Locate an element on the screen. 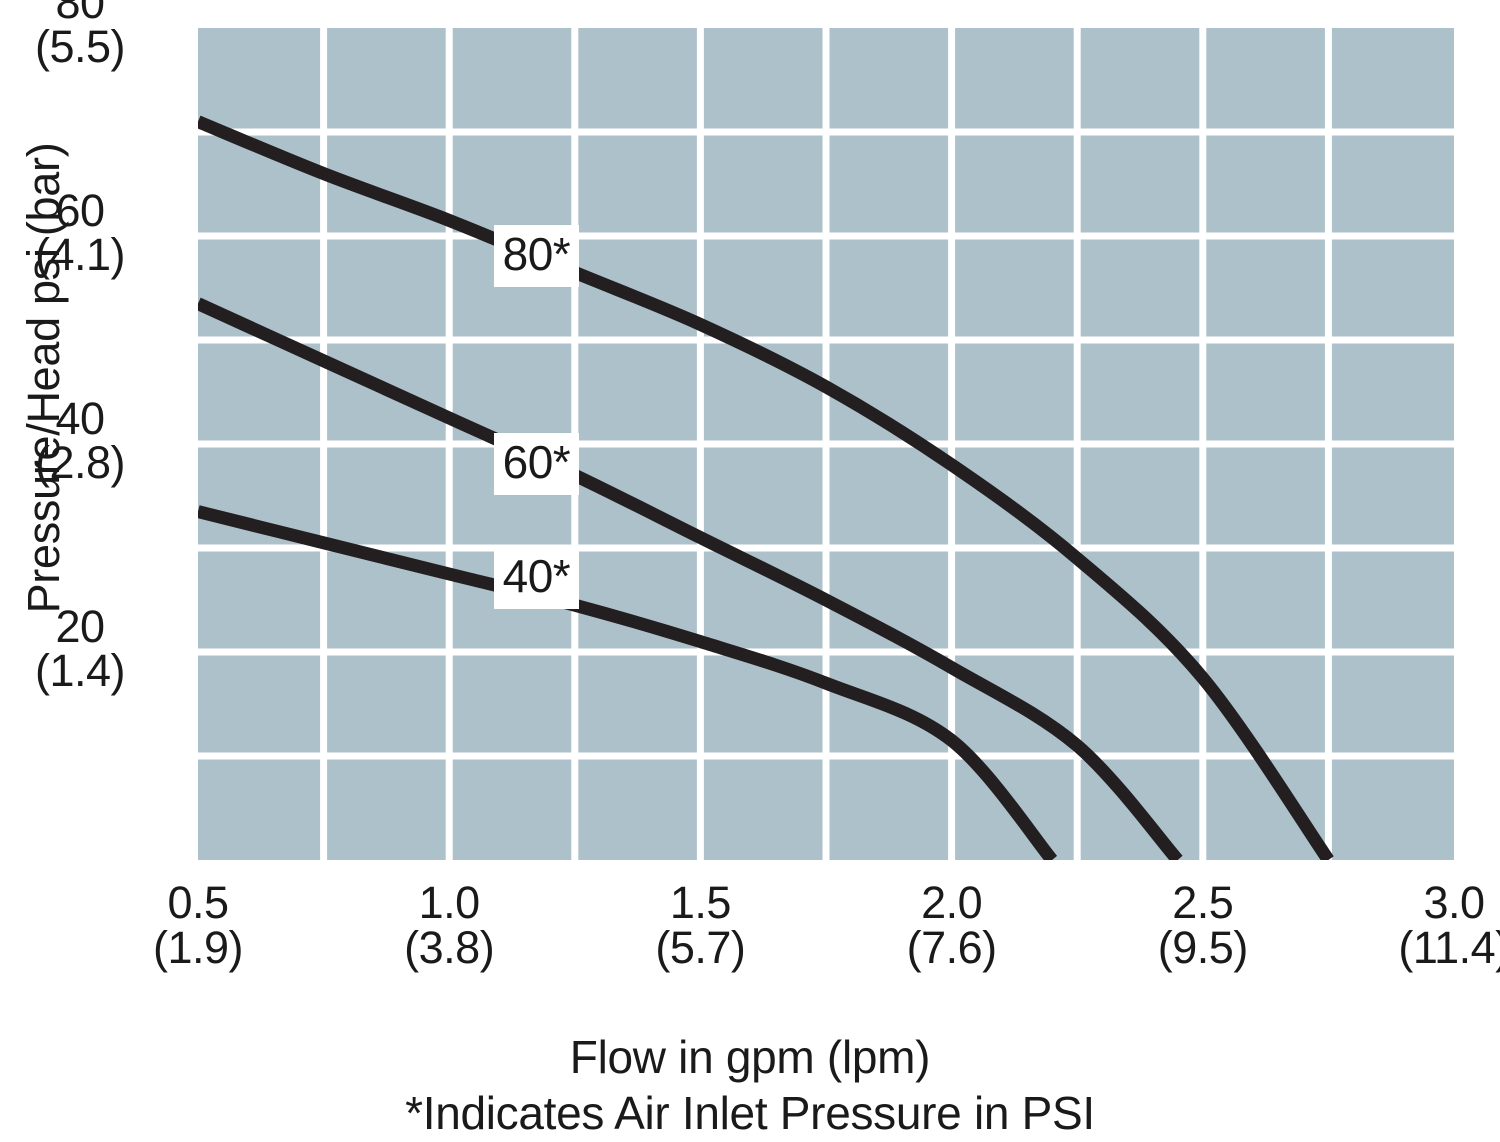 This screenshot has width=1500, height=1142. y-tick-primary: 60 is located at coordinates (80, 210).